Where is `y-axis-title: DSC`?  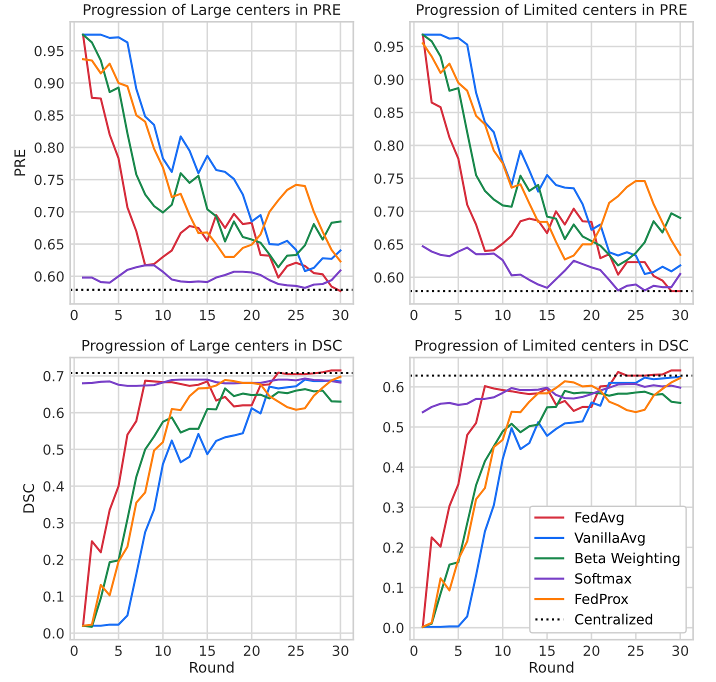 y-axis-title: DSC is located at coordinates (28, 498).